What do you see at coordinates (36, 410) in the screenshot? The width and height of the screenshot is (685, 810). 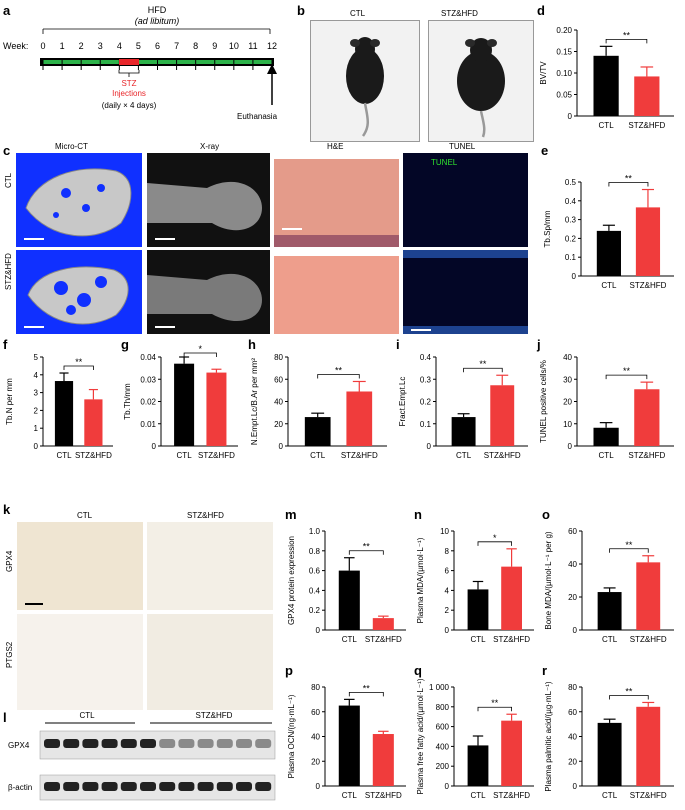 I see `y-tick-label: 2` at bounding box center [36, 410].